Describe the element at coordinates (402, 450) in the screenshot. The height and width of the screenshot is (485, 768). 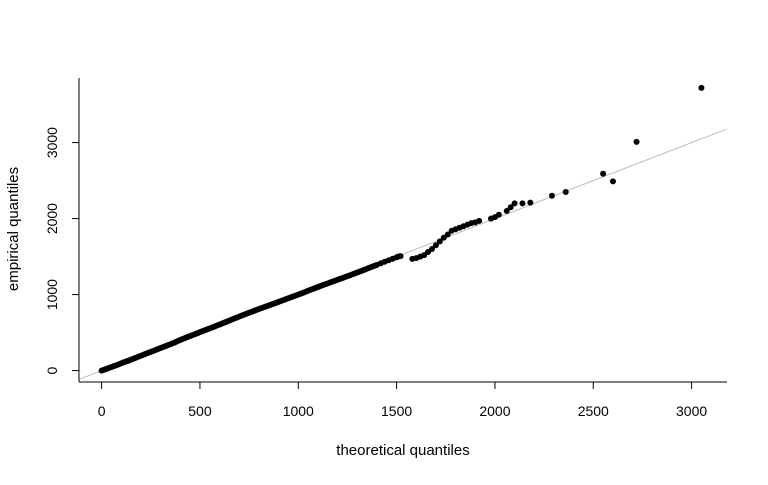
I see `x-axis-title: theoretical quantiles` at that location.